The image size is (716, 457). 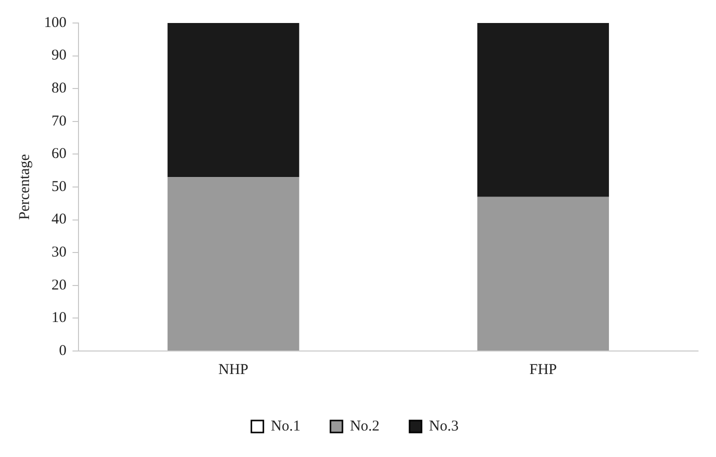 I want to click on x-tick-label: NHP, so click(x=233, y=370).